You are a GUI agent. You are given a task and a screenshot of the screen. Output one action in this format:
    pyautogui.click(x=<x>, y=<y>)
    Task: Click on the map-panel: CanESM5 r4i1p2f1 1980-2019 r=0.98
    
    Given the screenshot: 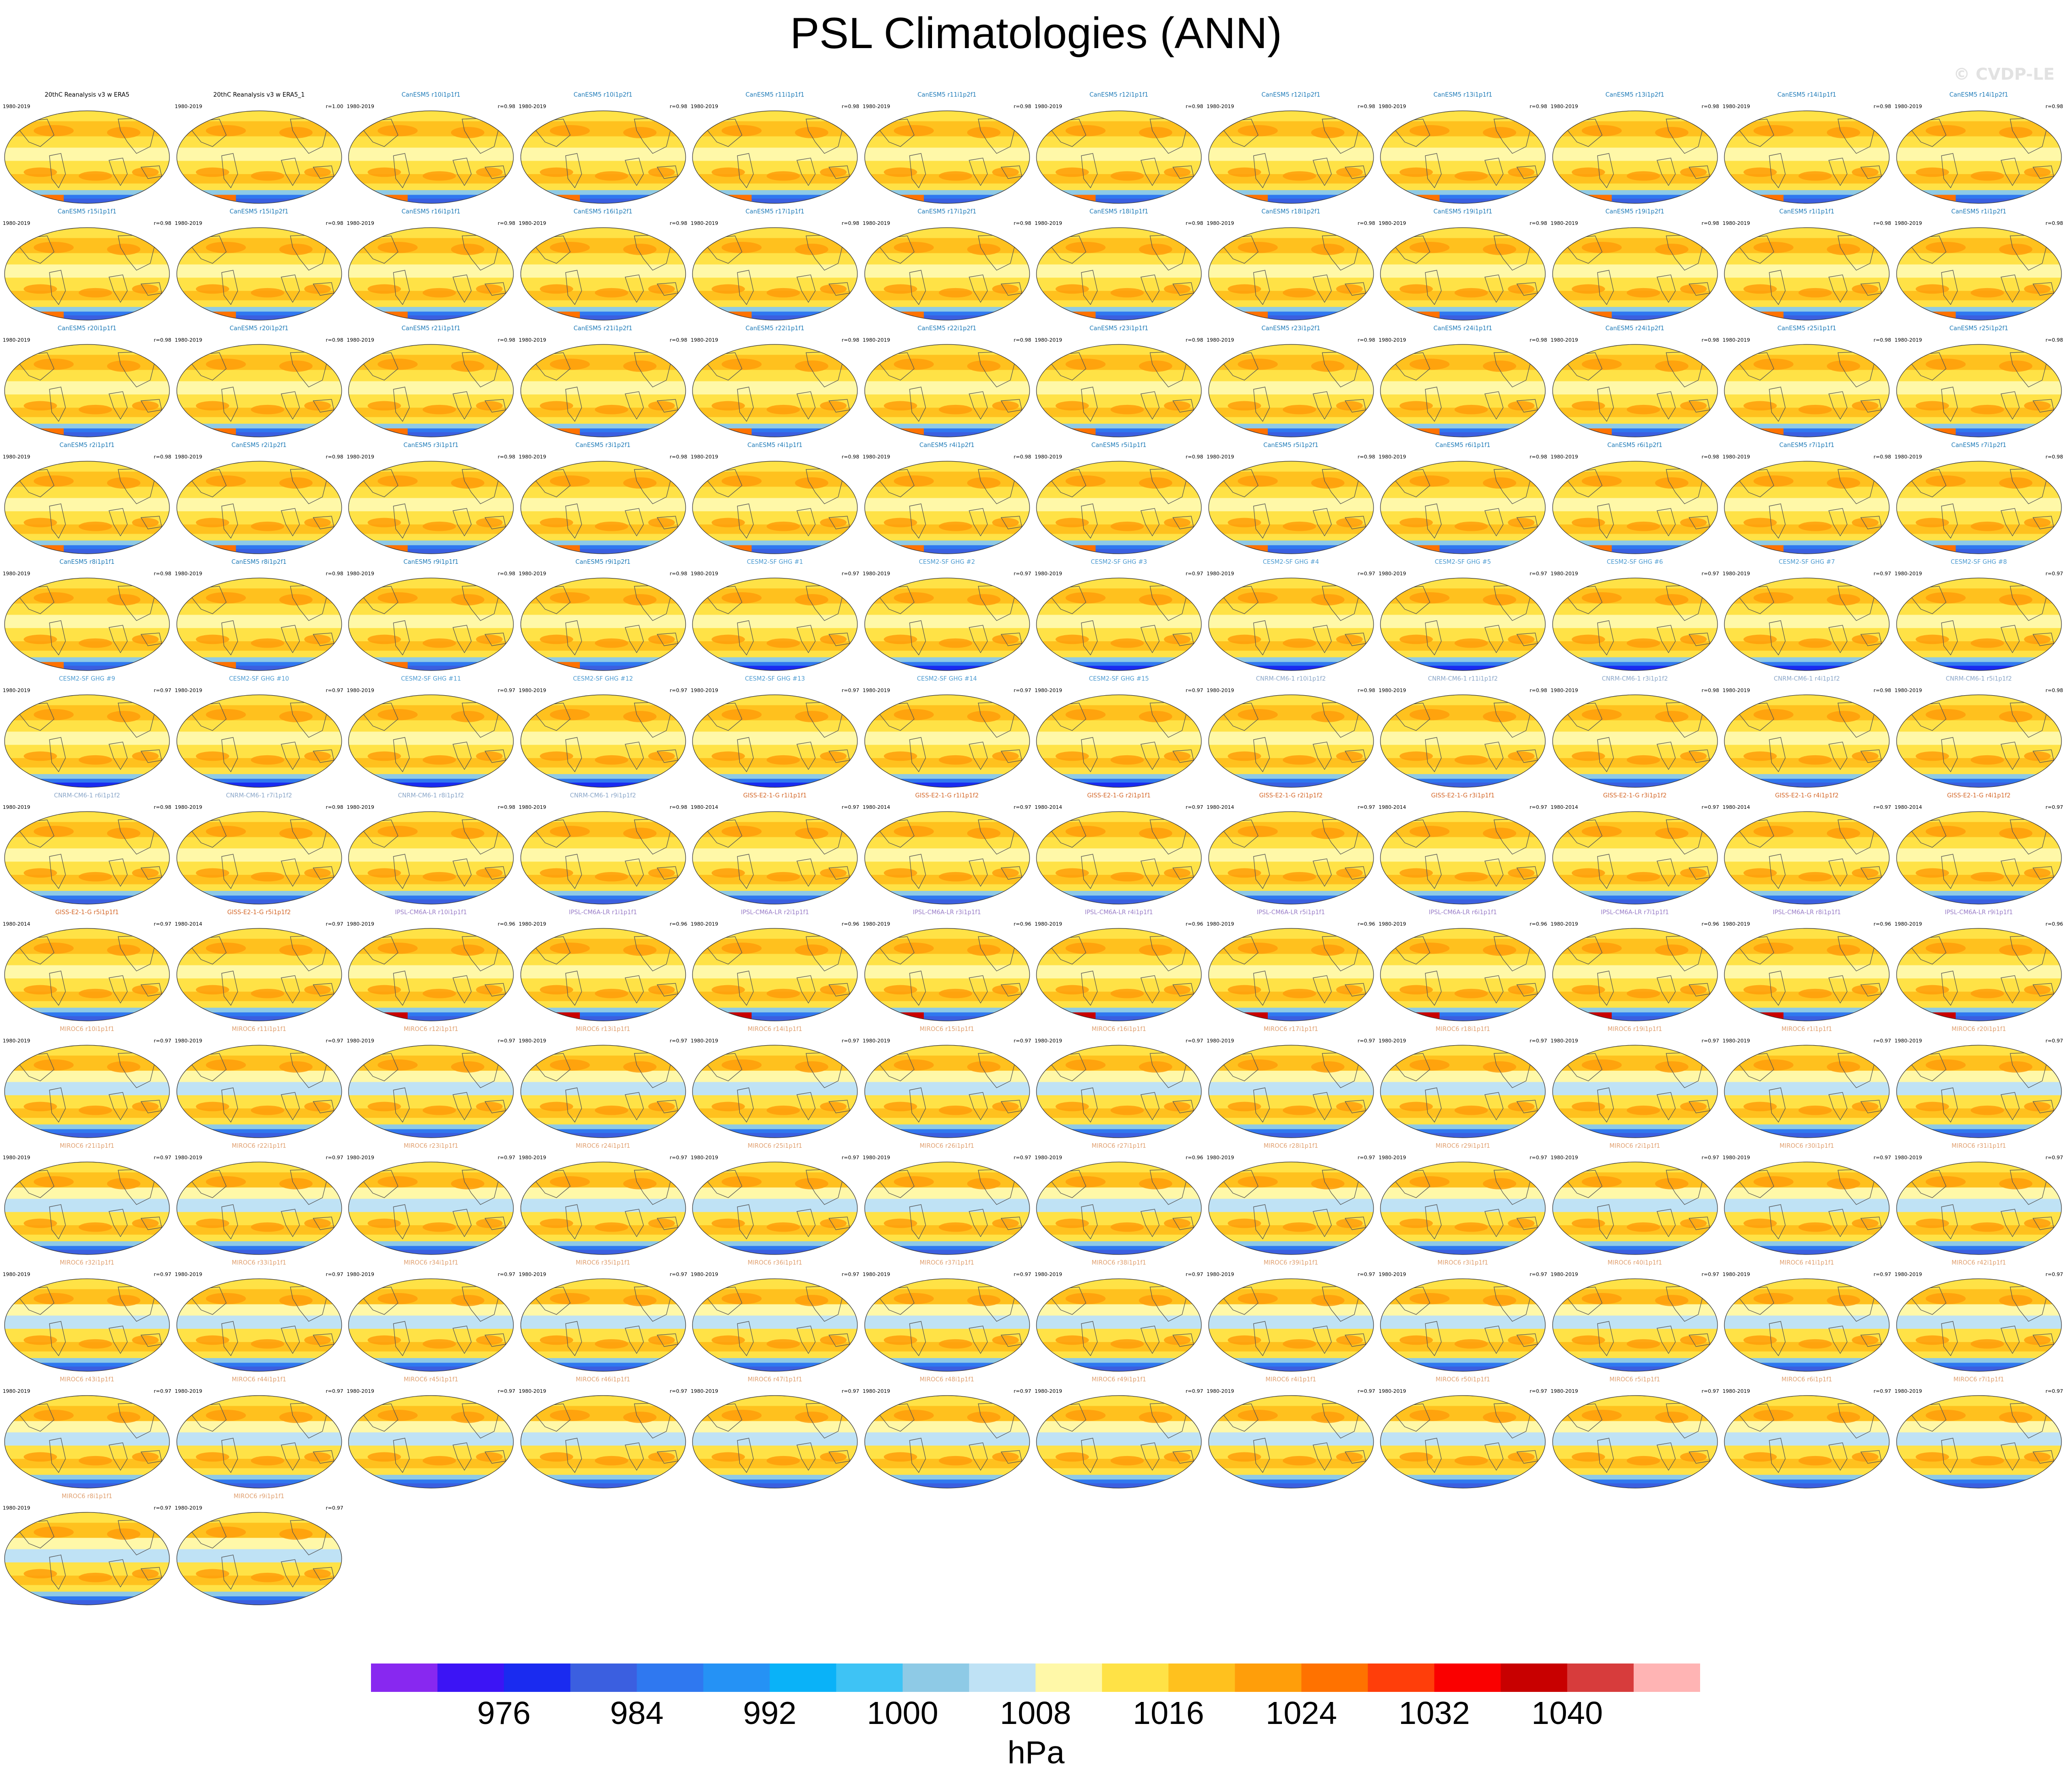 What is the action you would take?
    pyautogui.click(x=947, y=499)
    